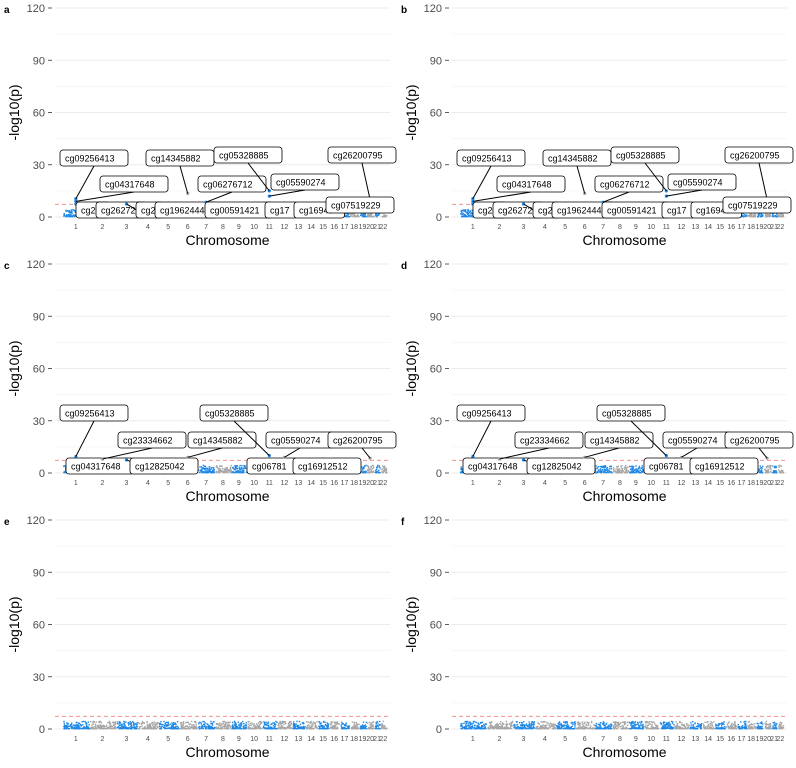  What do you see at coordinates (698, 183) in the screenshot?
I see `annotation-label: cg05590274` at bounding box center [698, 183].